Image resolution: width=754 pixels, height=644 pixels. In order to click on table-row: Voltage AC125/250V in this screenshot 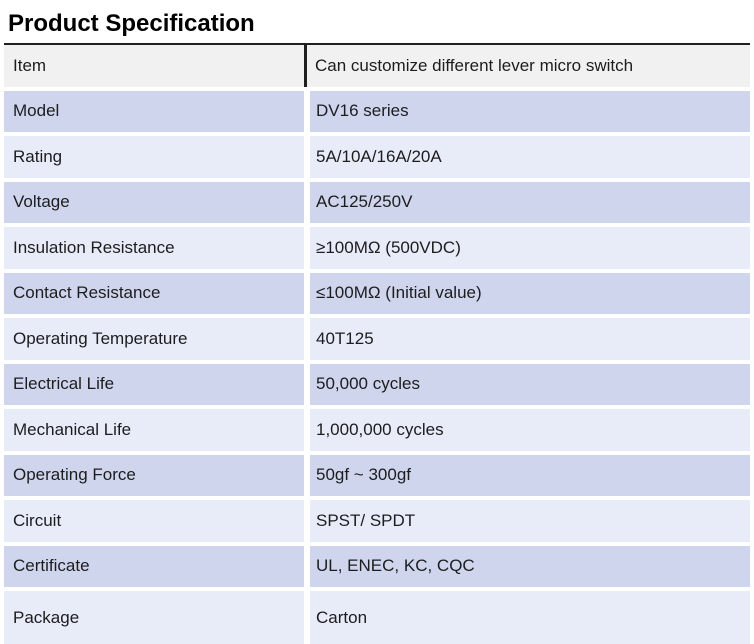, I will do `click(377, 202)`.